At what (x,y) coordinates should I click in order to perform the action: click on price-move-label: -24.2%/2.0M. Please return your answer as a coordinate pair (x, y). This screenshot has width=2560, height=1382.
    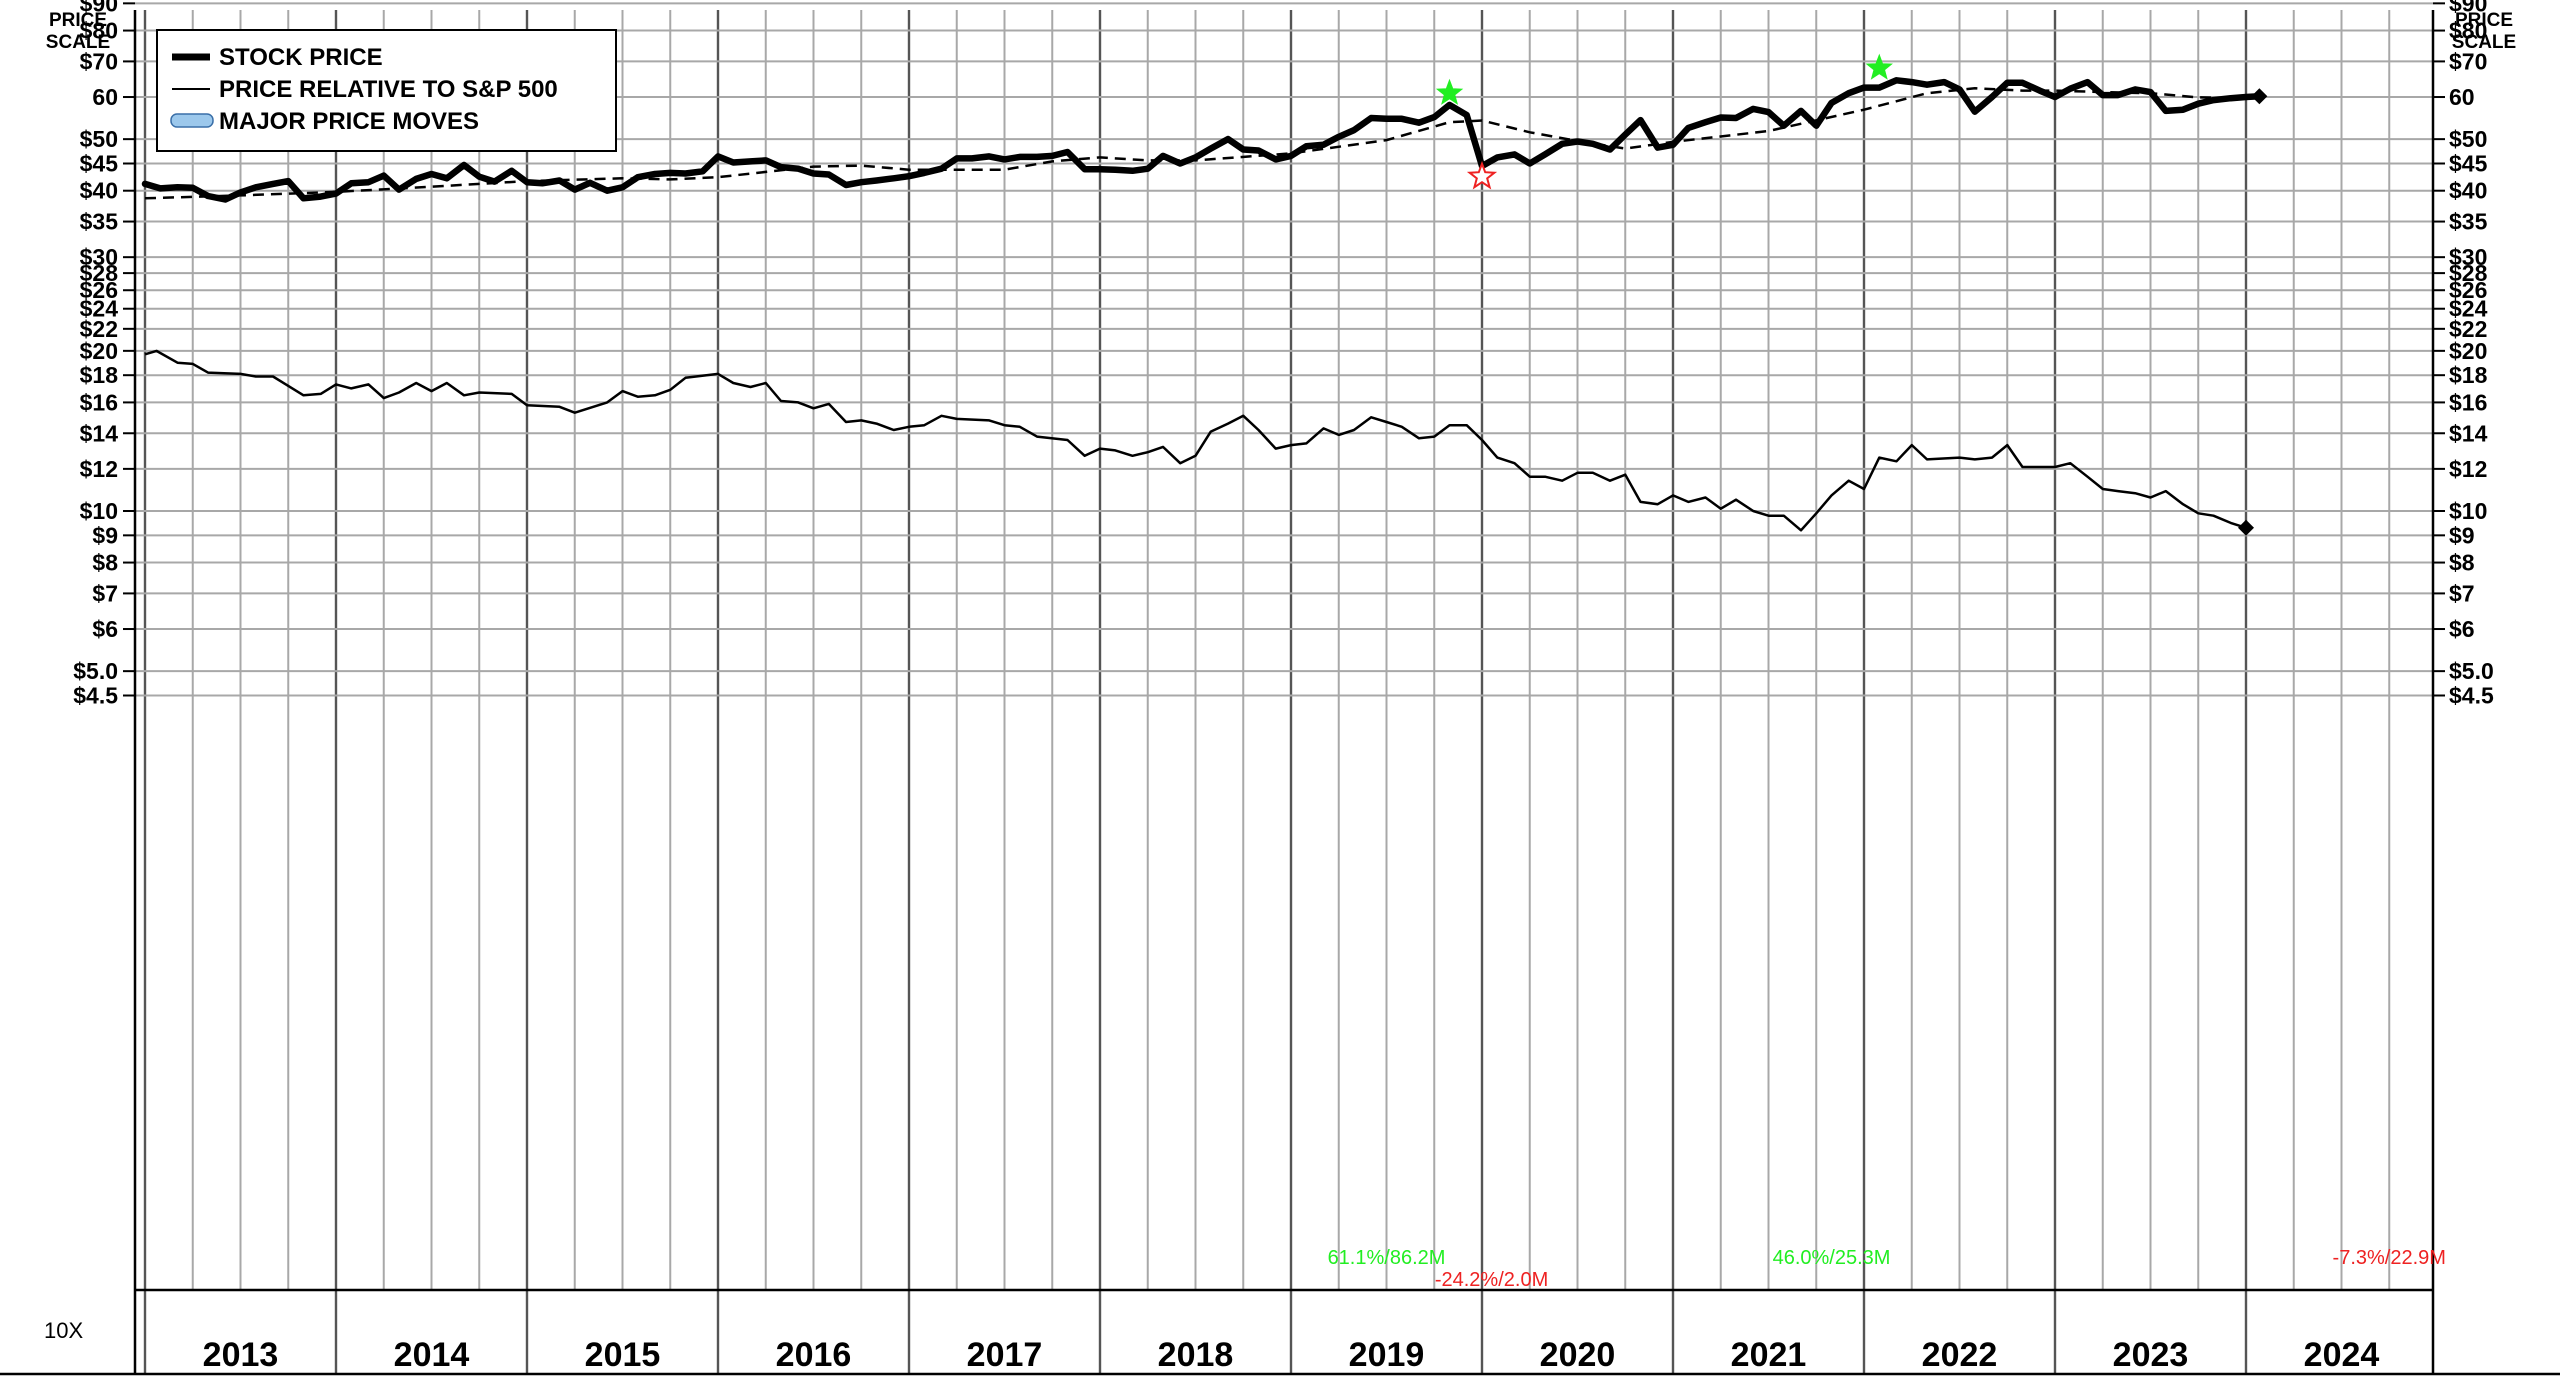
    Looking at the image, I should click on (1491, 1280).